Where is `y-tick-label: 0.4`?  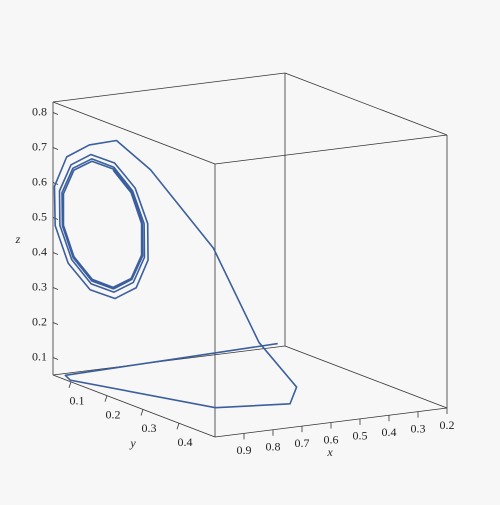 y-tick-label: 0.4 is located at coordinates (185, 442).